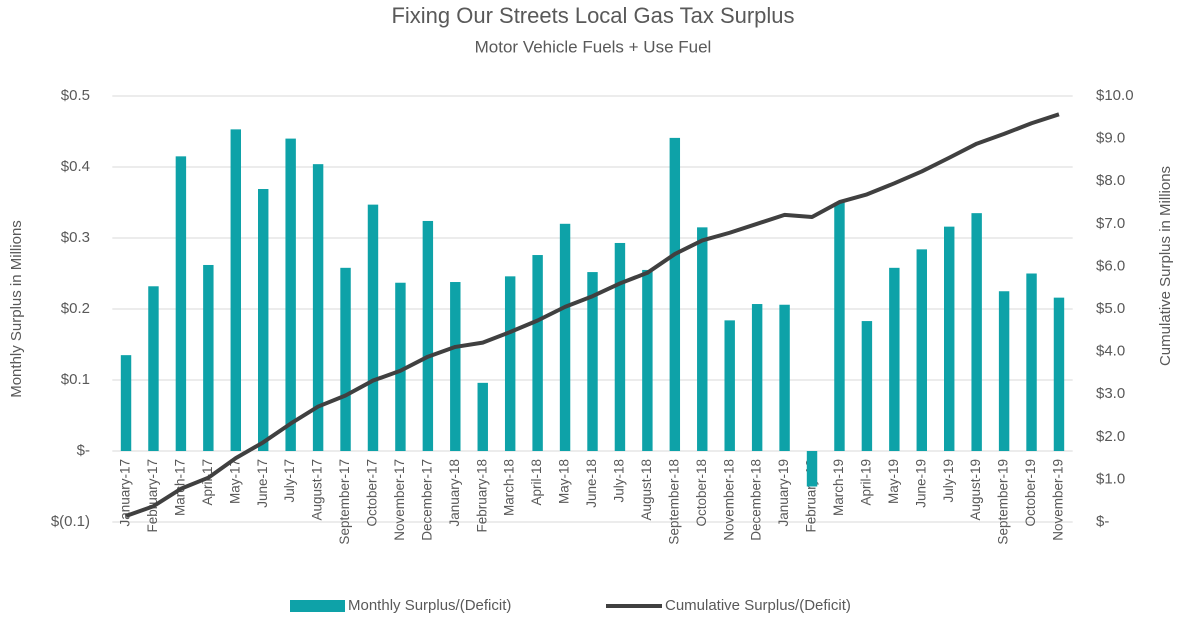 The height and width of the screenshot is (622, 1186). I want to click on y2-tick-label: $10.0, so click(1115, 95).